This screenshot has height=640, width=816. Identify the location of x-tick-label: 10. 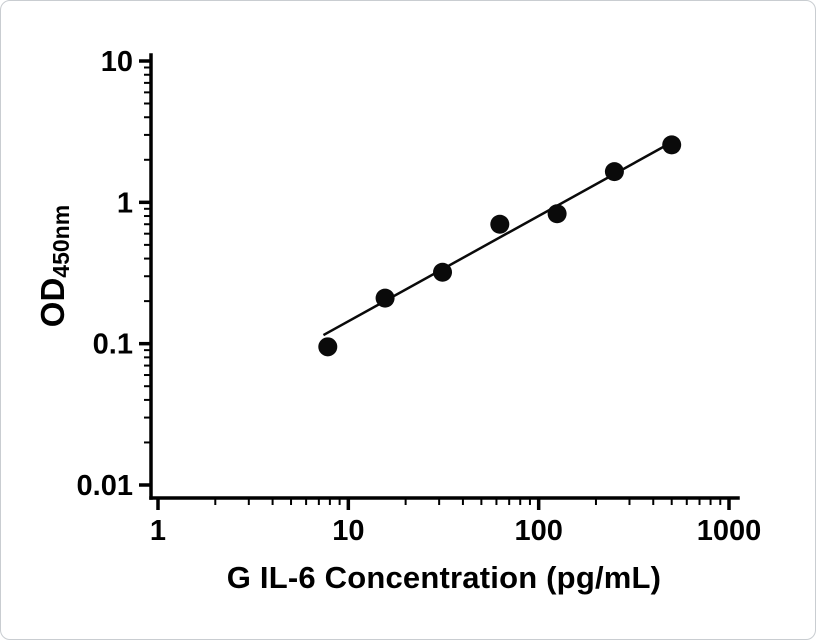
(348, 531).